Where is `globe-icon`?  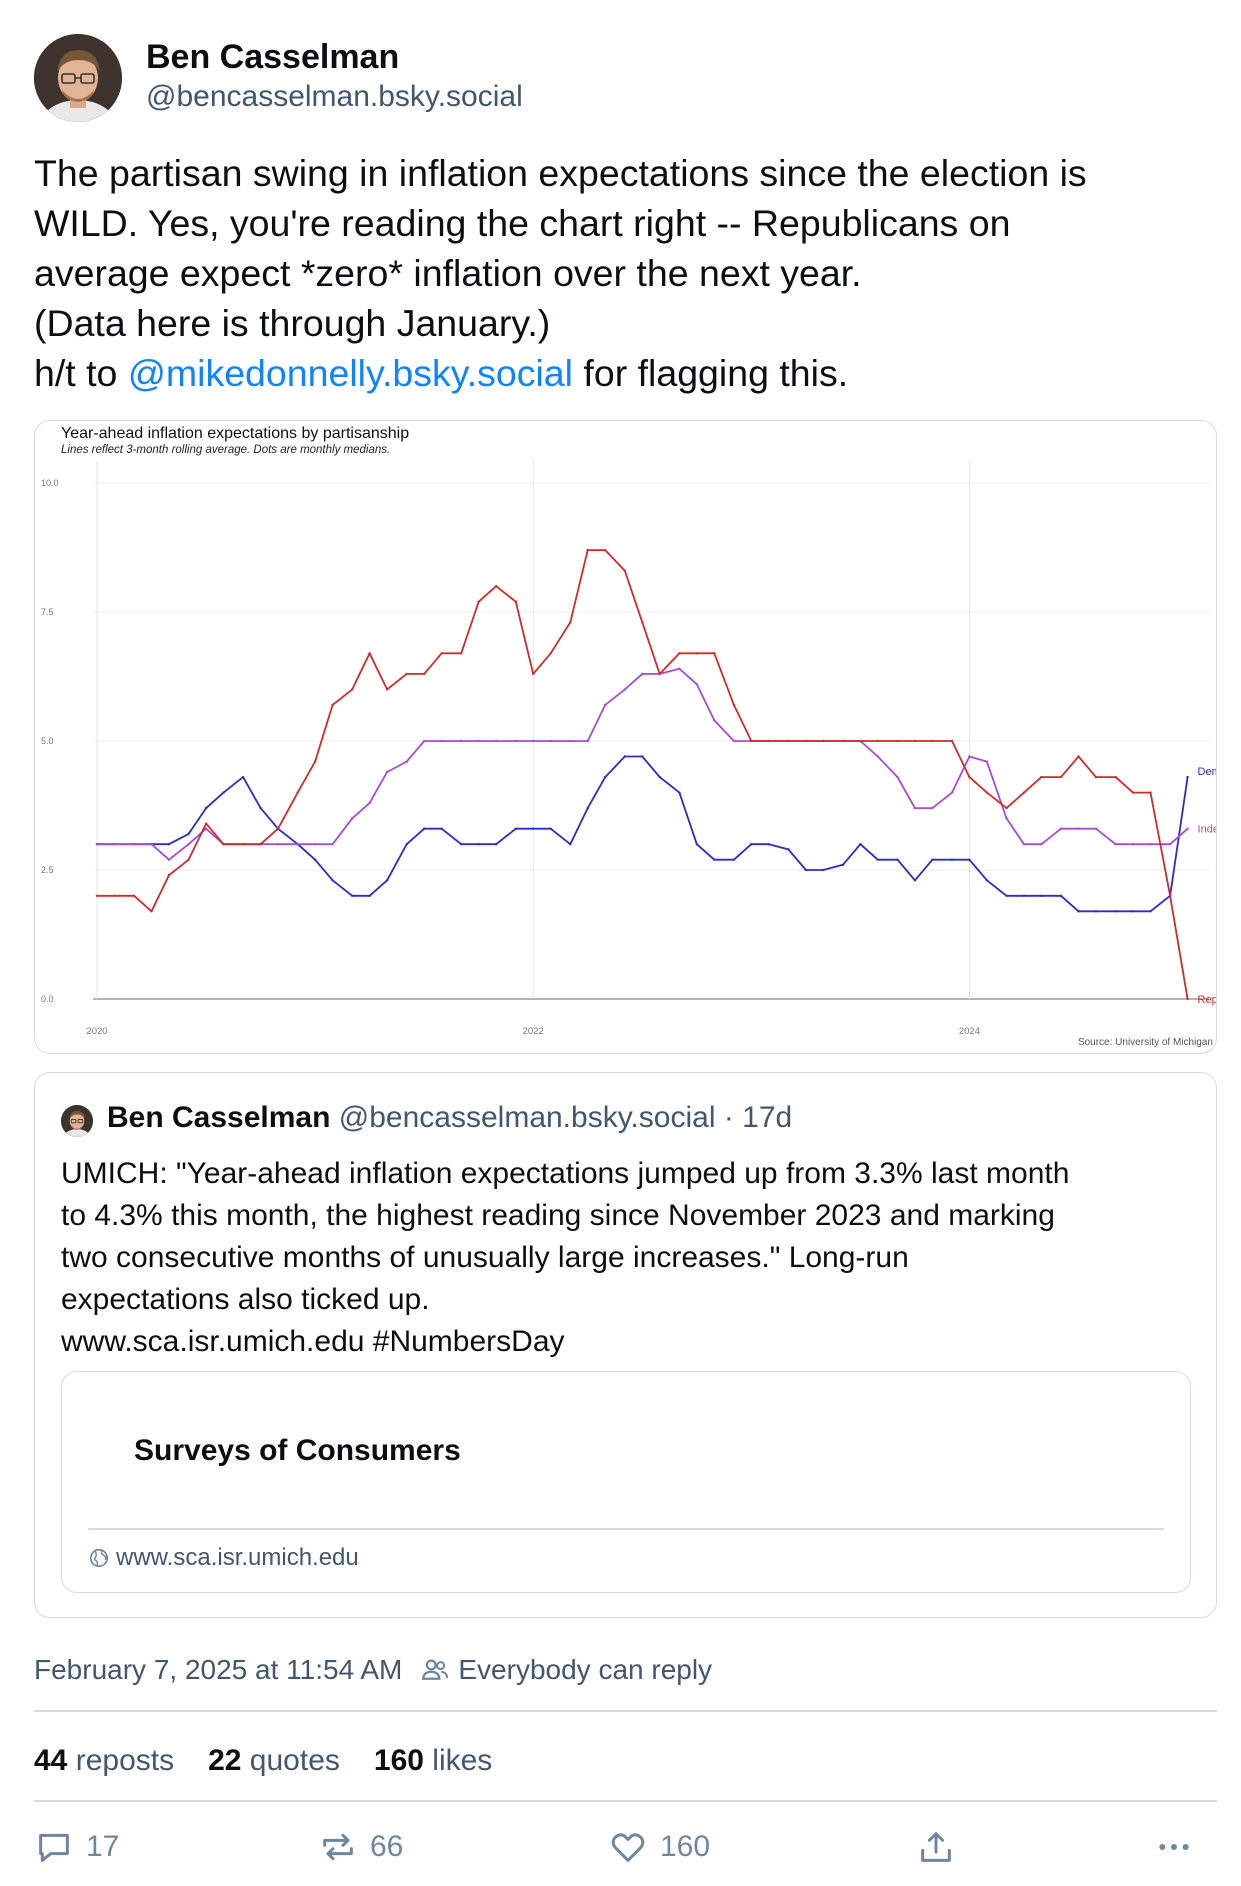
globe-icon is located at coordinates (99, 1558).